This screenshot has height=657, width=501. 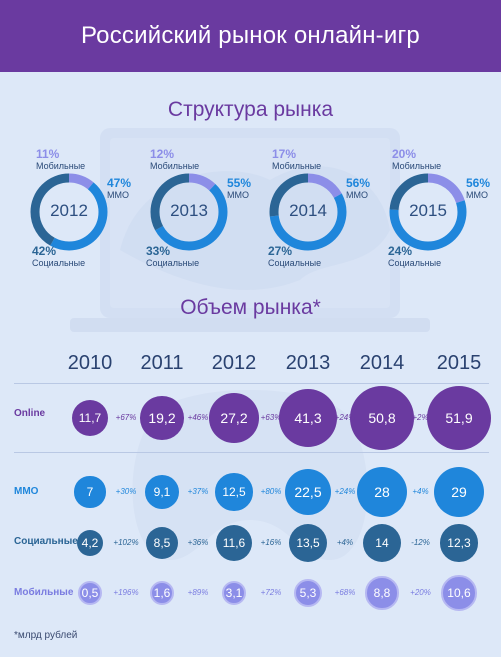 What do you see at coordinates (382, 418) in the screenshot?
I see `bubble-online: 50,8` at bounding box center [382, 418].